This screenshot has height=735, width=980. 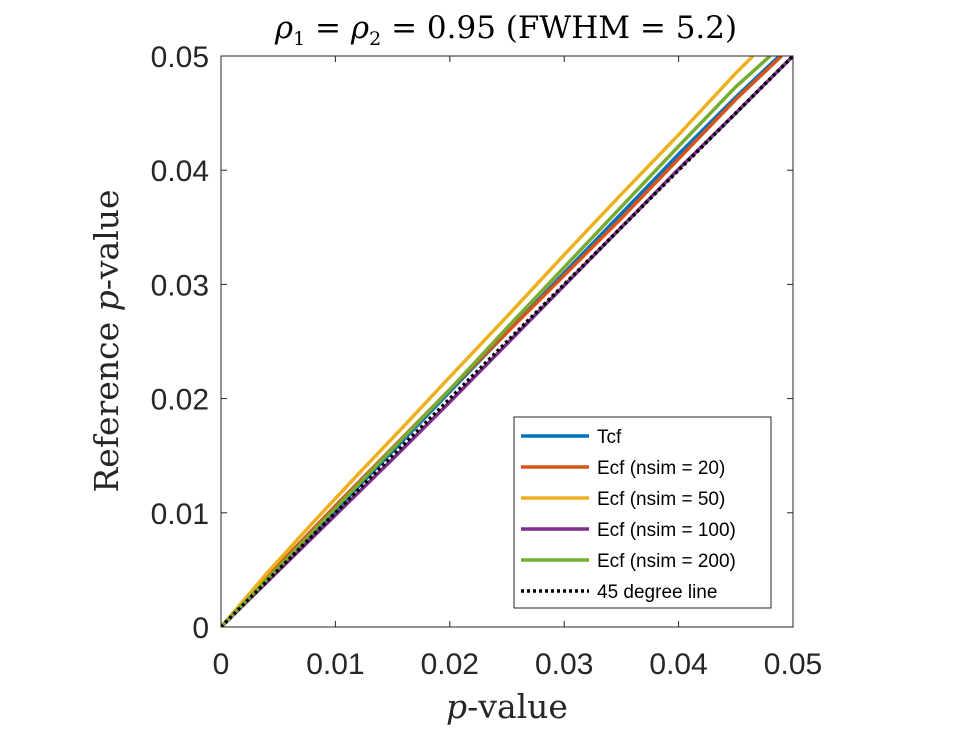 I want to click on y-tick-label: 0.02, so click(x=180, y=400).